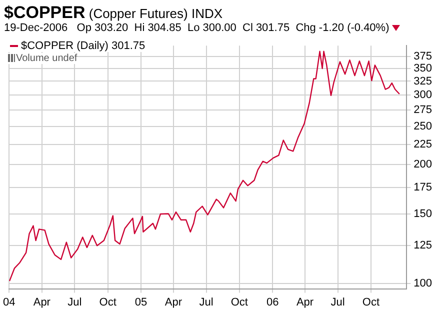 The image size is (437, 312). What do you see at coordinates (272, 302) in the screenshot?
I see `x-tick-label: 06` at bounding box center [272, 302].